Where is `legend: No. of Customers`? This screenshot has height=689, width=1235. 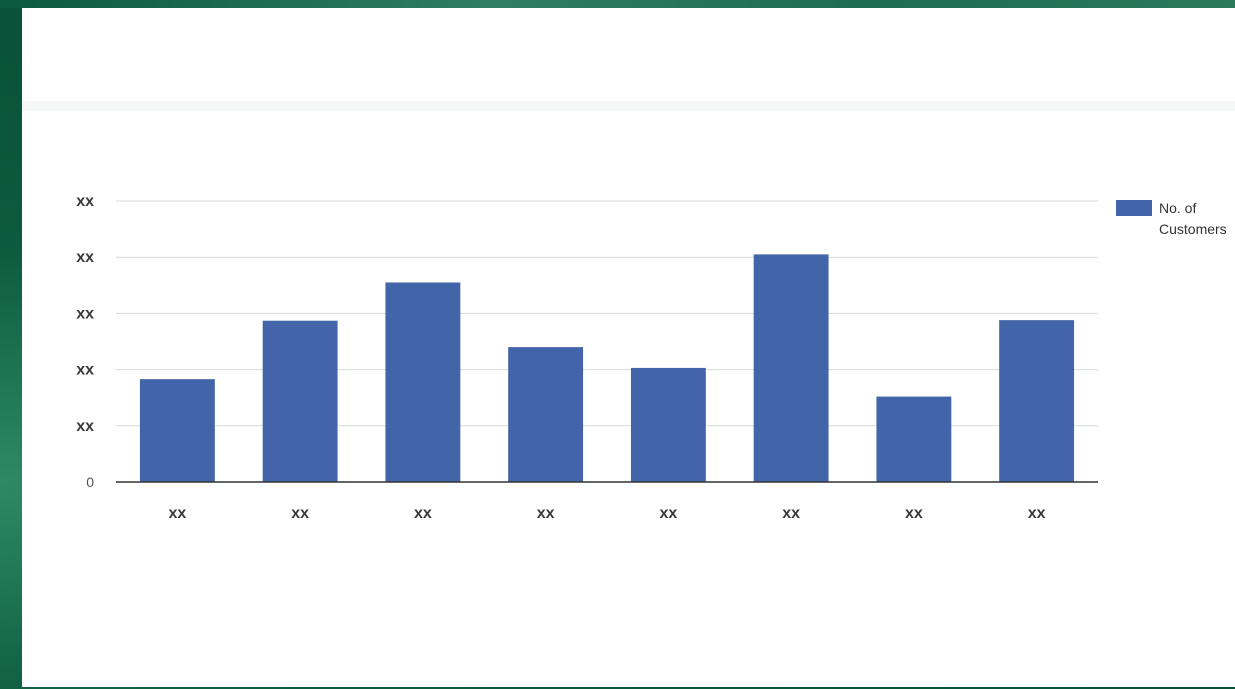 legend: No. of Customers is located at coordinates (1171, 218).